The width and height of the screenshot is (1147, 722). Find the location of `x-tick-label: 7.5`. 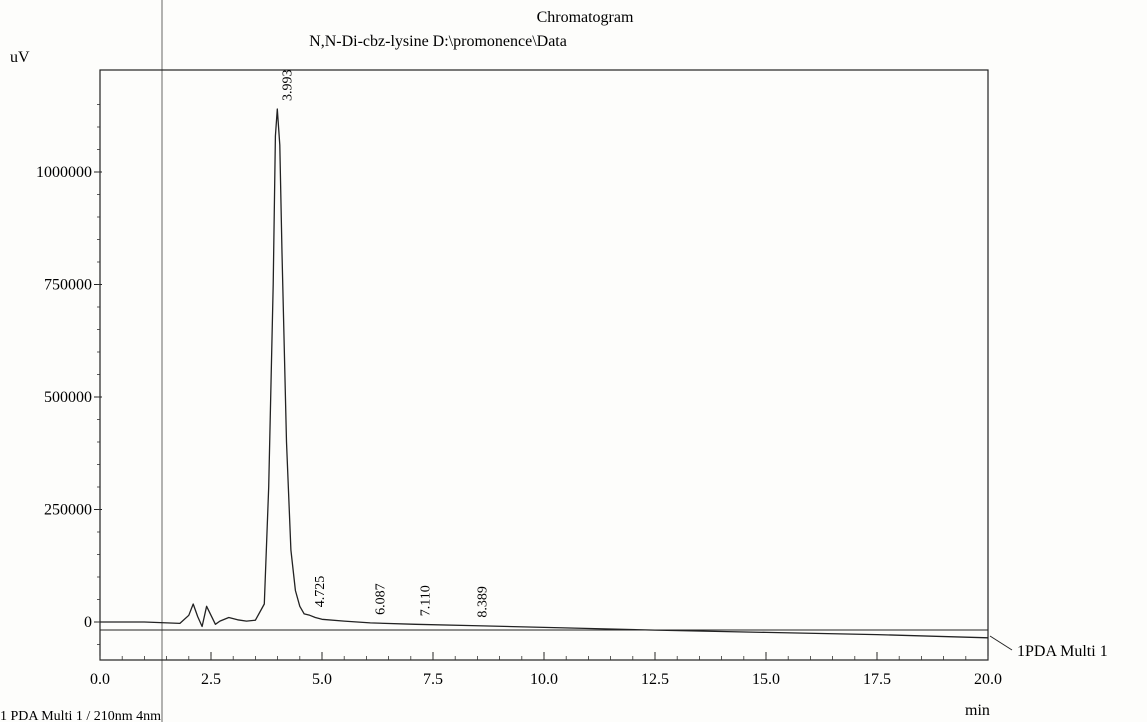

x-tick-label: 7.5 is located at coordinates (433, 679).